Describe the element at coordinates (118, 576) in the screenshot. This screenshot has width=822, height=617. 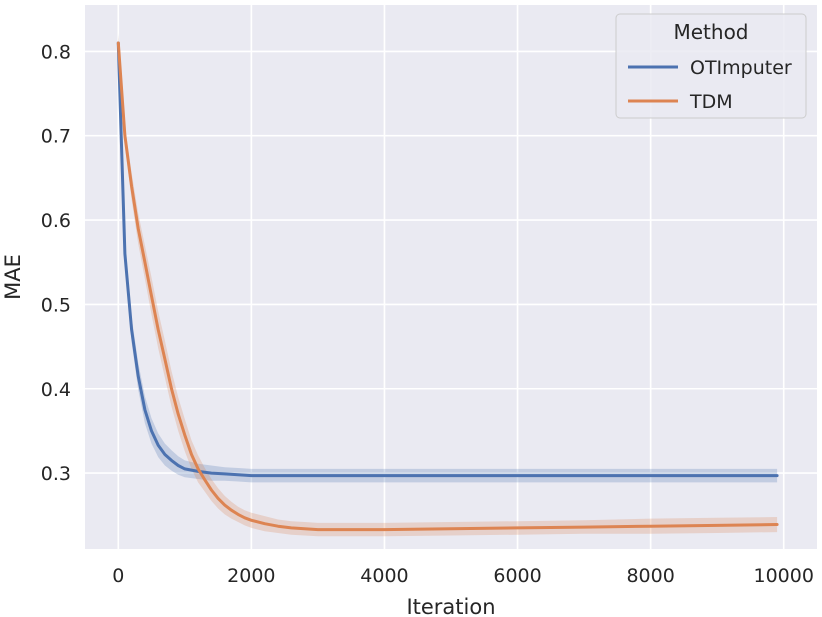
I see `x-tick-label: 0` at that location.